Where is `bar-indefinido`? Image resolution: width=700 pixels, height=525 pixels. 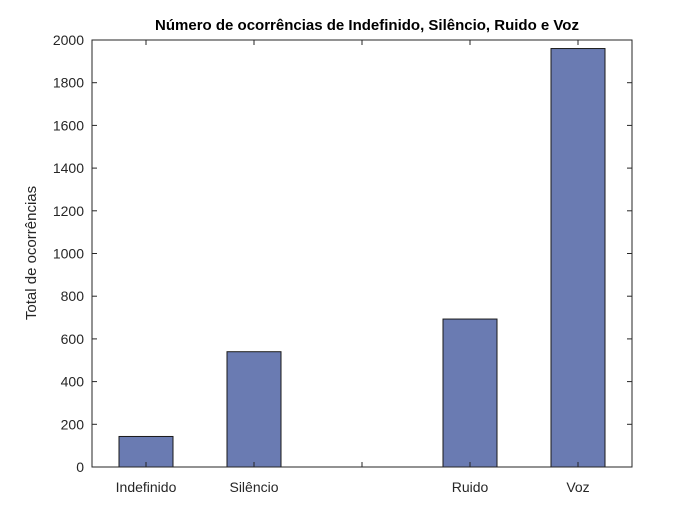 bar-indefinido is located at coordinates (146, 451).